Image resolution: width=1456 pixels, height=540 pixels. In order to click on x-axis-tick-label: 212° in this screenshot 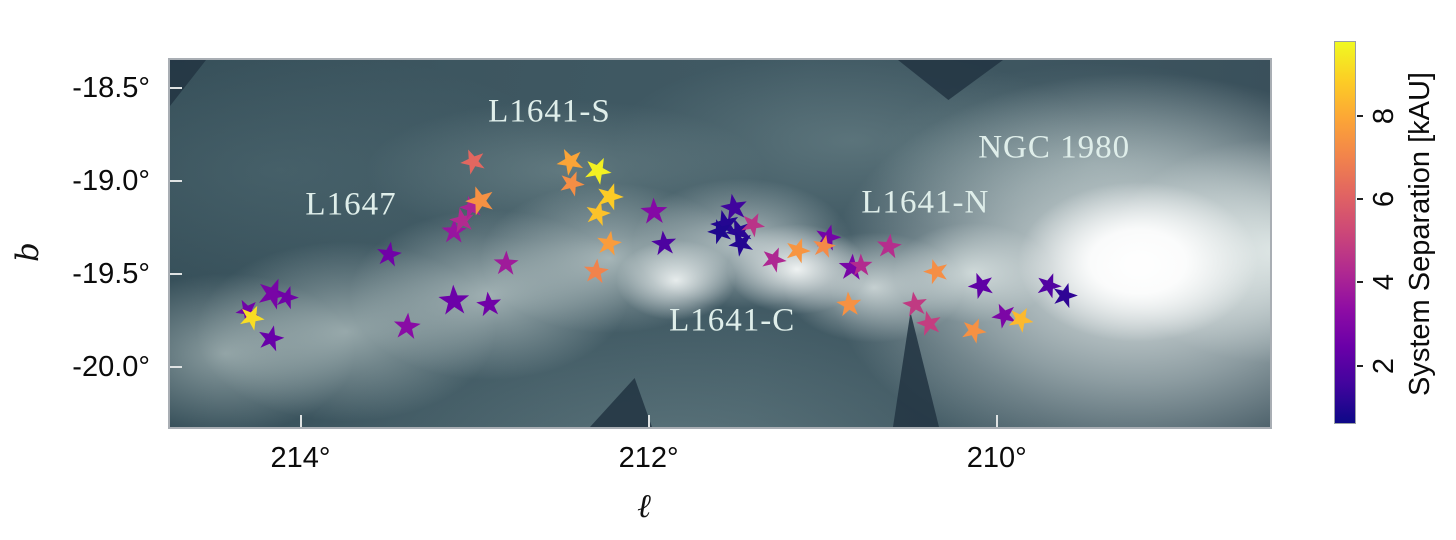, I will do `click(648, 458)`.